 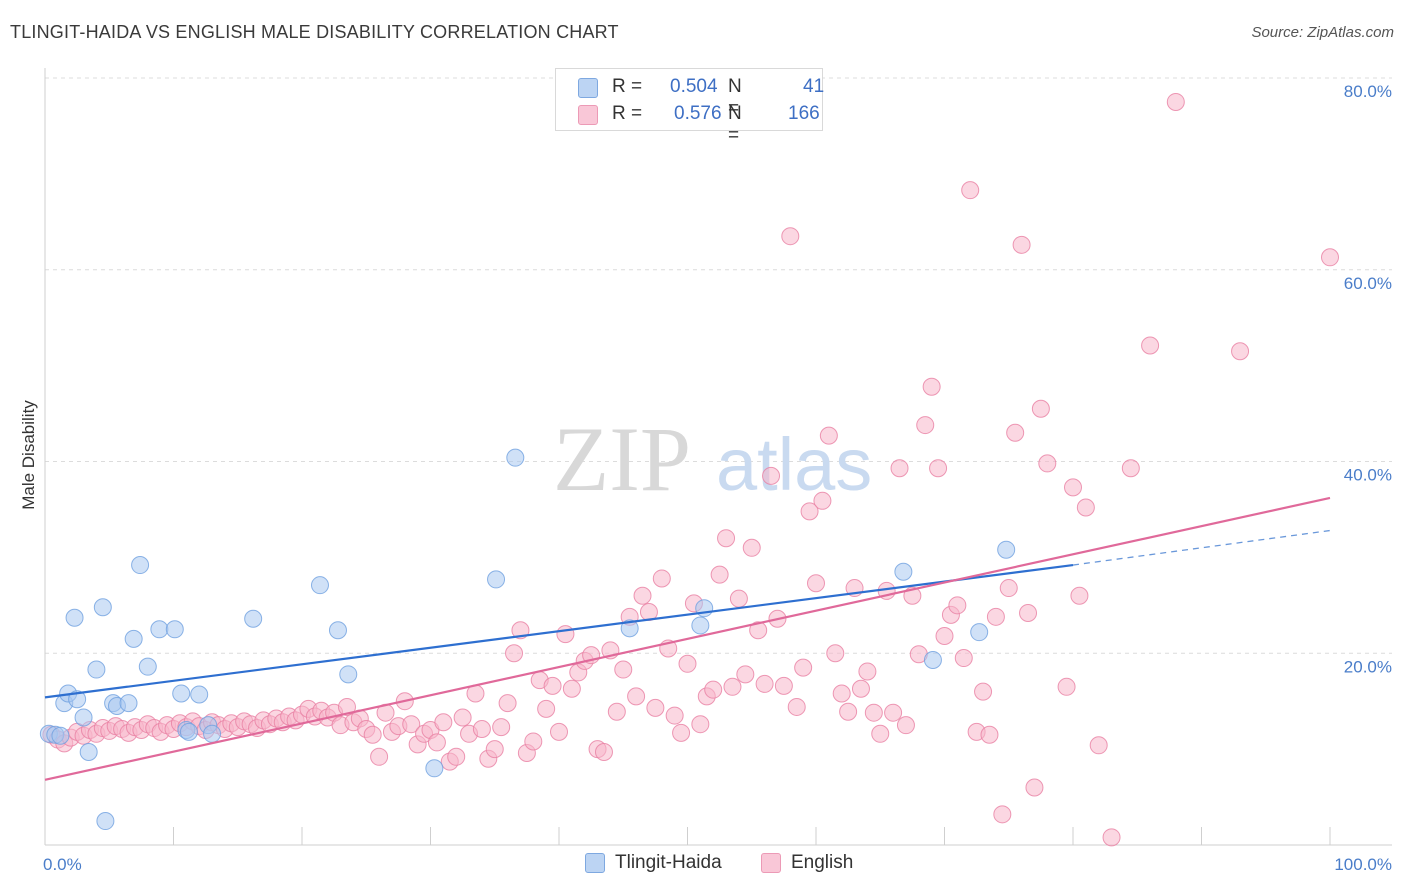 What do you see at coordinates (1368, 283) in the screenshot?
I see `y-tick-label: 60.0%` at bounding box center [1368, 283].